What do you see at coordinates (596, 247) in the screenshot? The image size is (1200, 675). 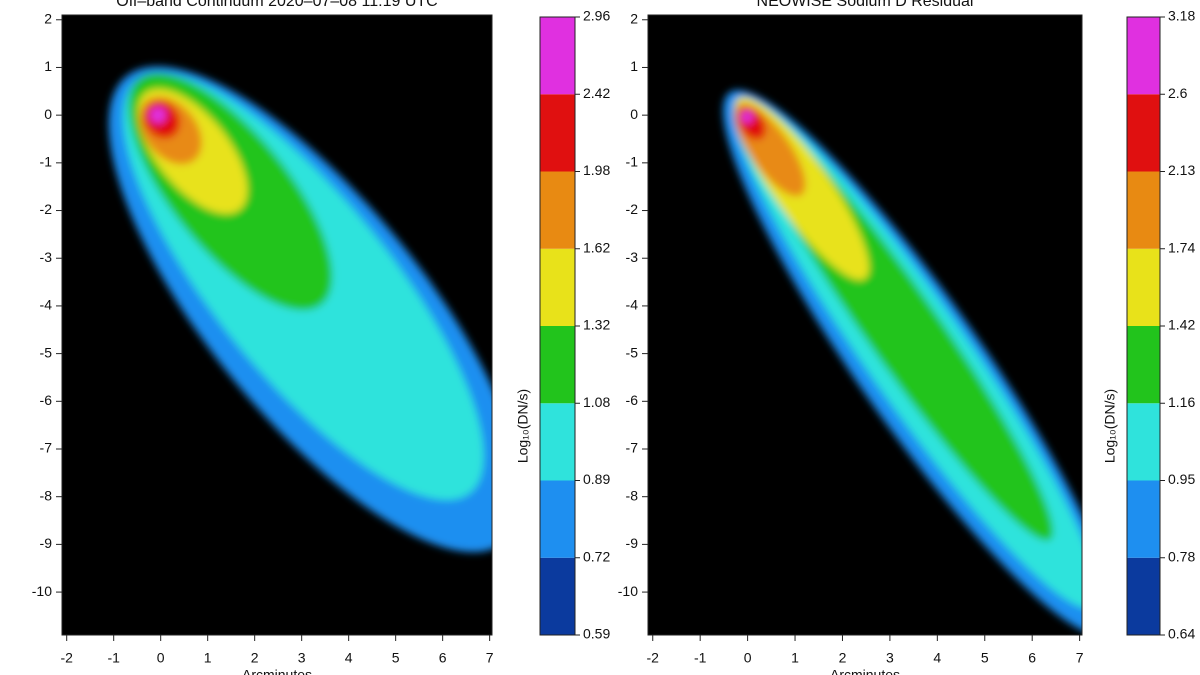 I see `colorbar-tick-label: 1.62` at bounding box center [596, 247].